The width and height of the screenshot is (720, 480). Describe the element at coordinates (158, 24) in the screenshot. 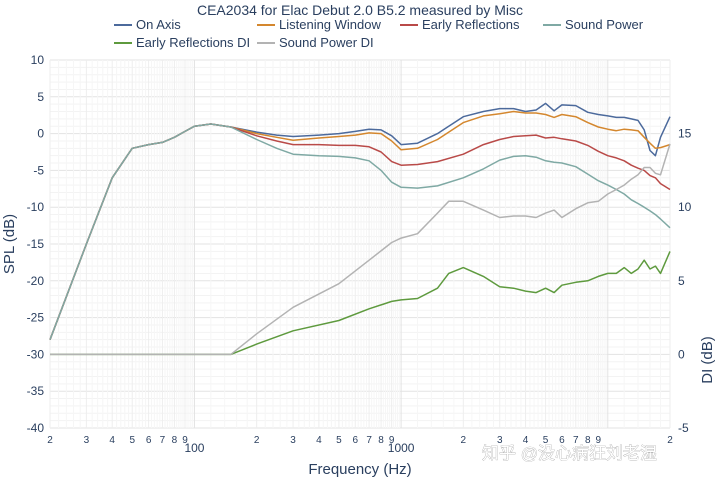

I see `legend-item-label: On Axis` at that location.